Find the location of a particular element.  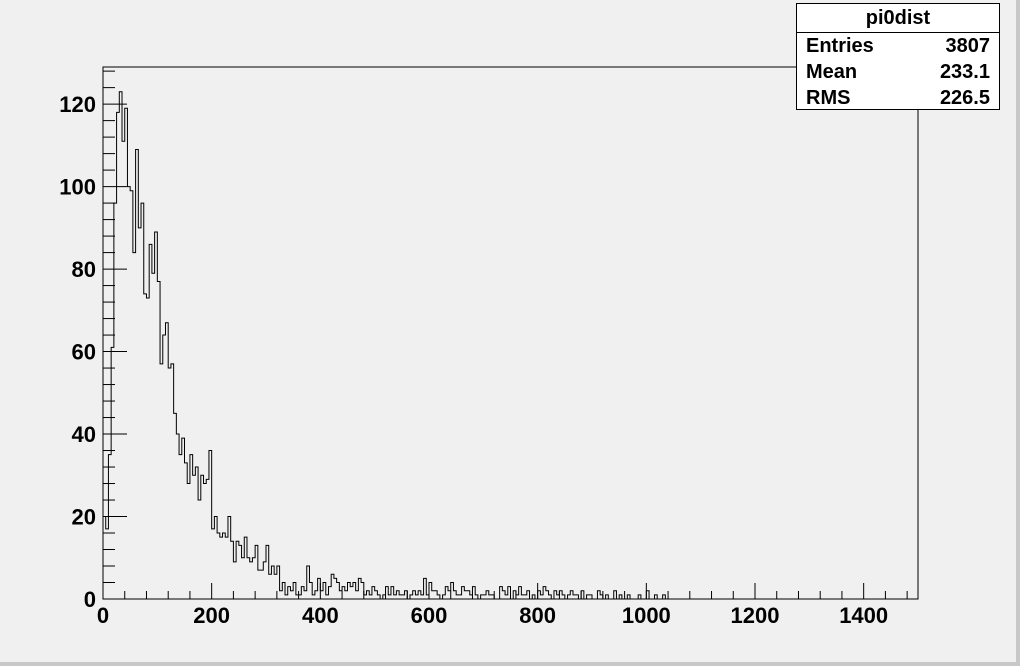

x-tick-label: 200 is located at coordinates (211, 615).